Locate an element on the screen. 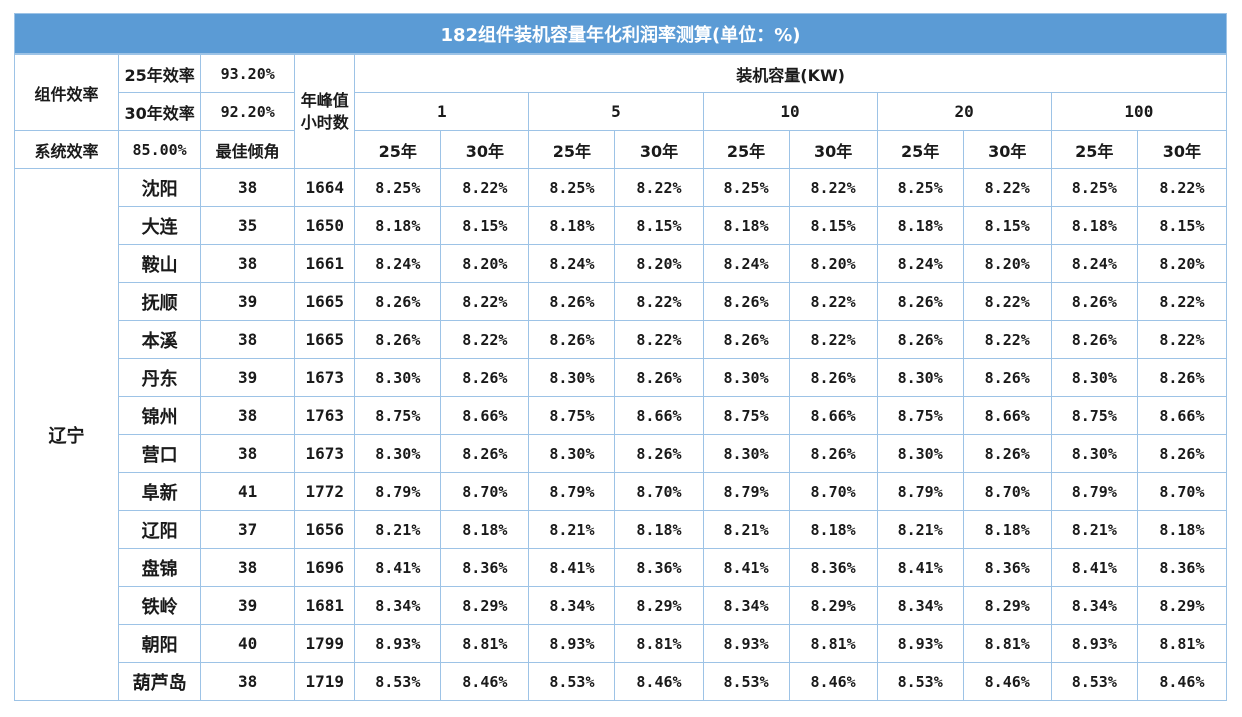 This screenshot has height=717, width=1242. peak-hours-cell: 1696 is located at coordinates (325, 567).